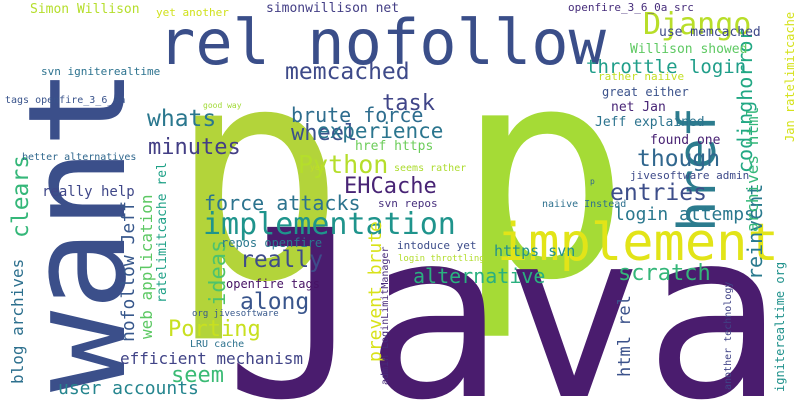 This screenshot has width=800, height=400. What do you see at coordinates (790, 76) in the screenshot?
I see `cloud-word: Jan ratelimitcache` at bounding box center [790, 76].